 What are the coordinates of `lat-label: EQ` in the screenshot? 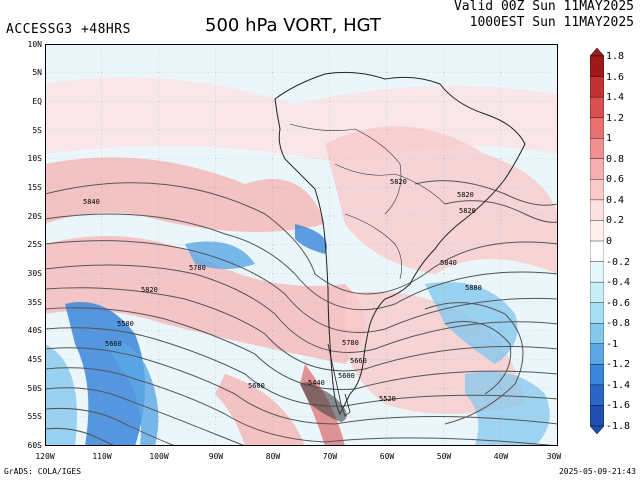 It's located at (37, 101).